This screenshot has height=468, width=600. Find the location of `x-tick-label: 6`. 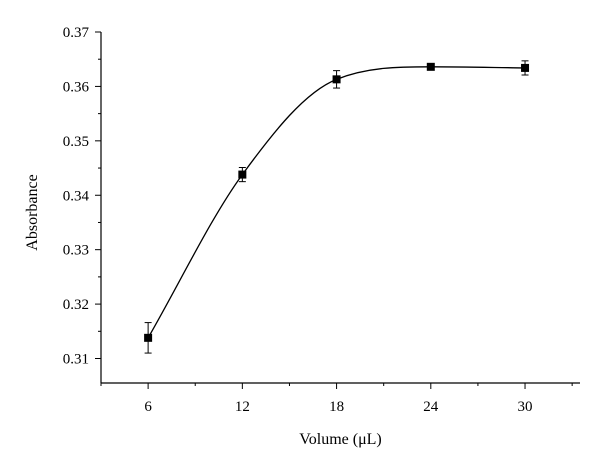

x-tick-label: 6 is located at coordinates (148, 407).